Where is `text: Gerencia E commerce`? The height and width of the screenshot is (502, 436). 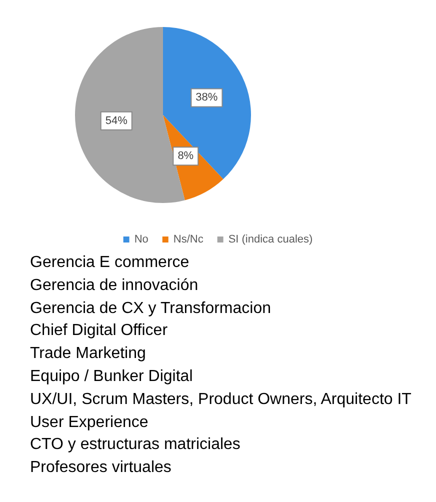
text: Gerencia E commerce is located at coordinates (110, 263).